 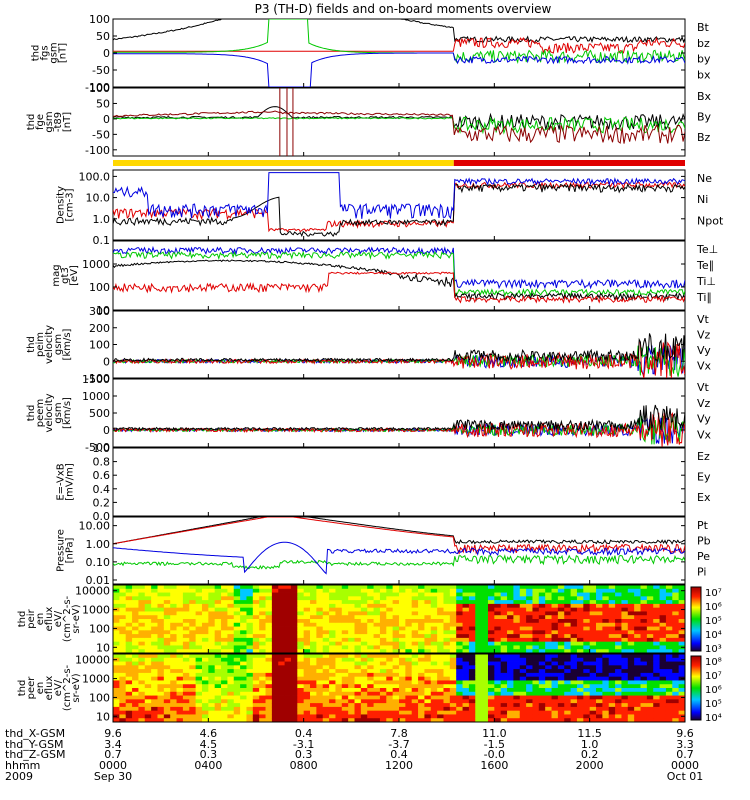 What do you see at coordinates (58, 687) in the screenshot?
I see `y-axis-label: eV/` at bounding box center [58, 687].